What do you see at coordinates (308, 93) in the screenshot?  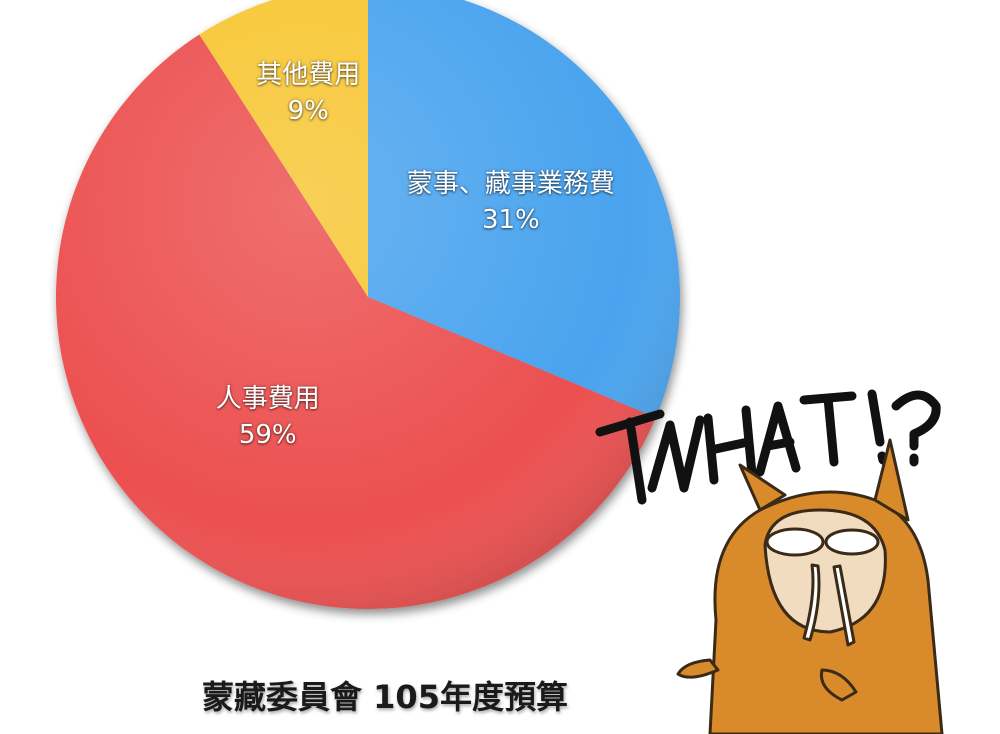 I see `slice-label-2: 其他費用 9%` at bounding box center [308, 93].